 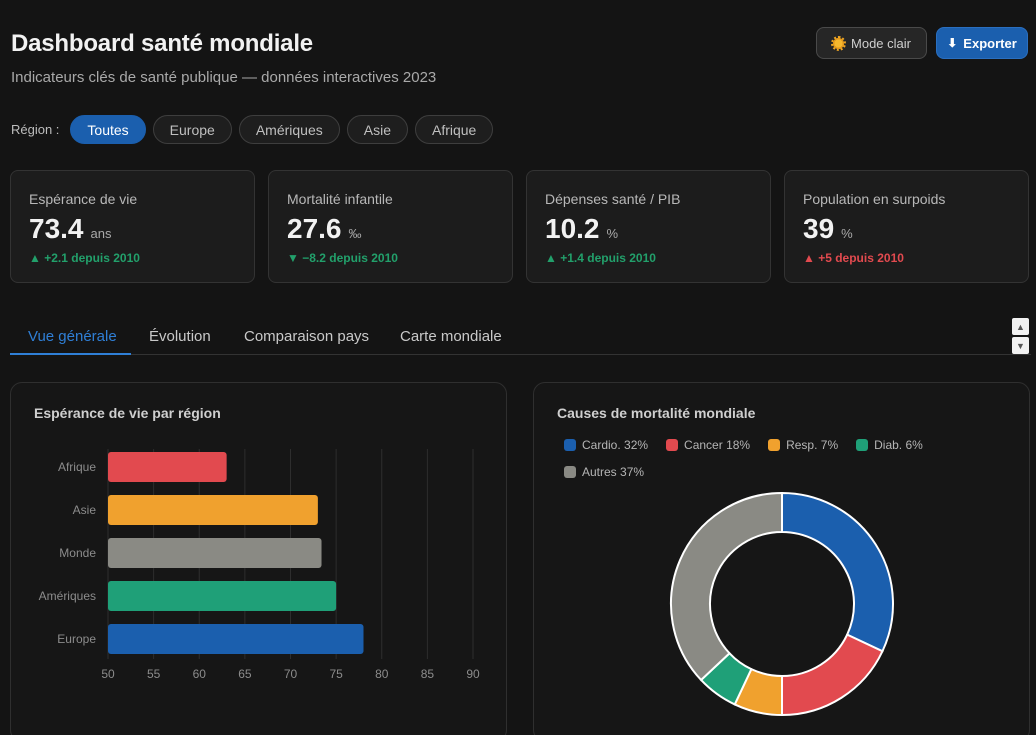 What do you see at coordinates (127, 413) in the screenshot?
I see `chart-title: Espérance de vie par région` at bounding box center [127, 413].